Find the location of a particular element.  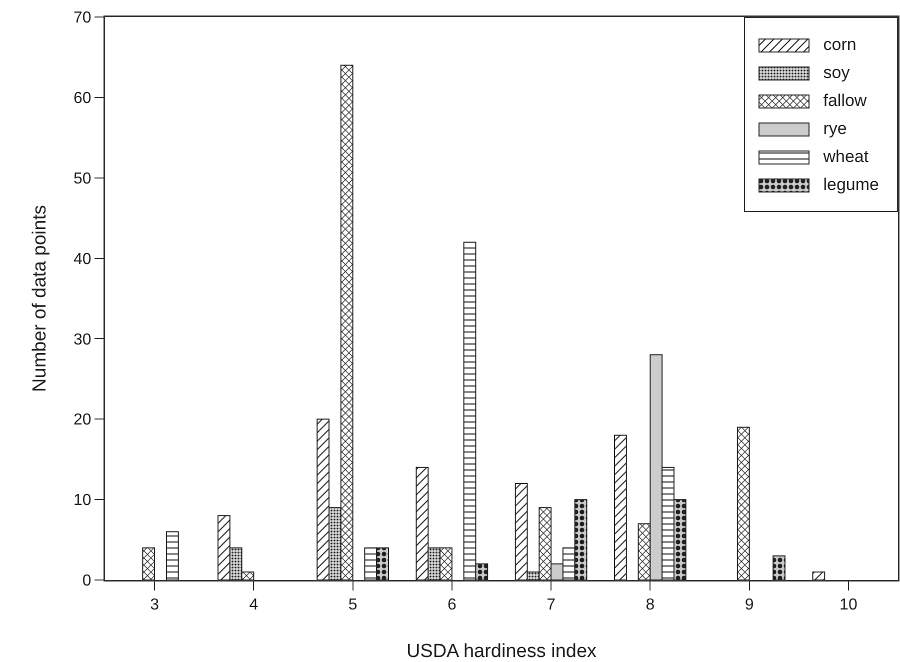

x-tick-label: 6 is located at coordinates (451, 605).